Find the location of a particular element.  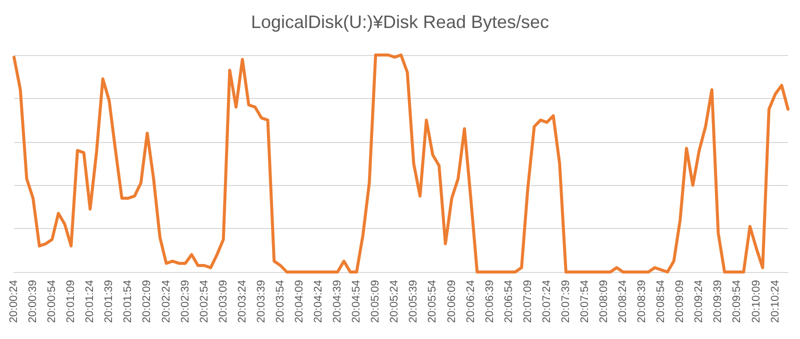

x-tick-label: 20:03:54 is located at coordinates (280, 301).